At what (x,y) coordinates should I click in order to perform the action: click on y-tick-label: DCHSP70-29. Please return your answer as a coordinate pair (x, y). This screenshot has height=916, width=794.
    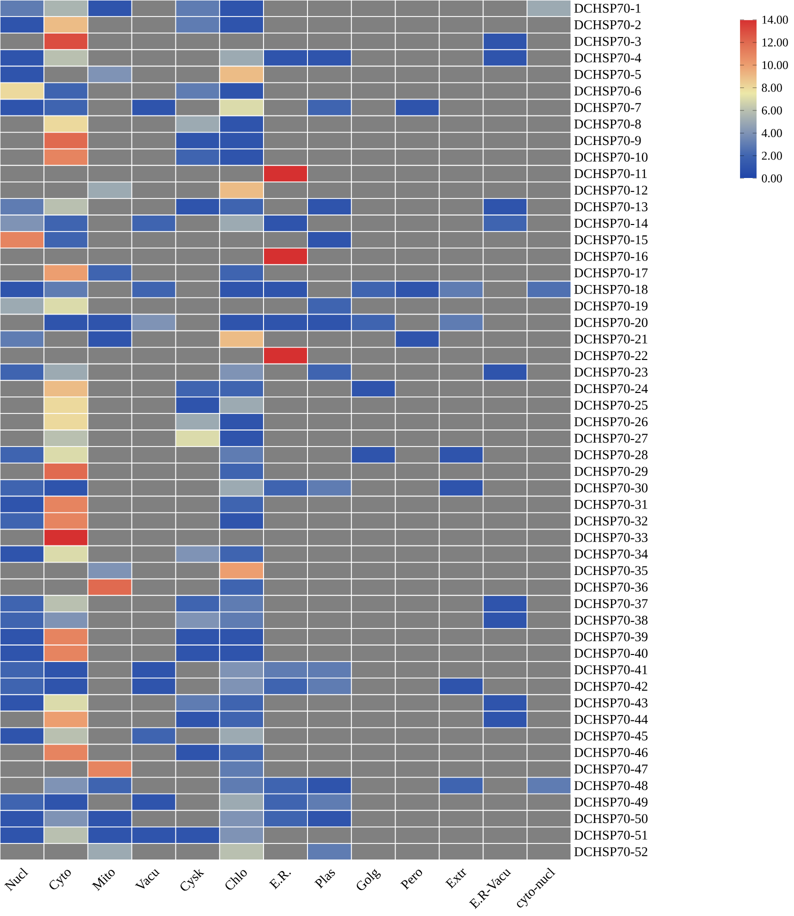
    Looking at the image, I should click on (611, 471).